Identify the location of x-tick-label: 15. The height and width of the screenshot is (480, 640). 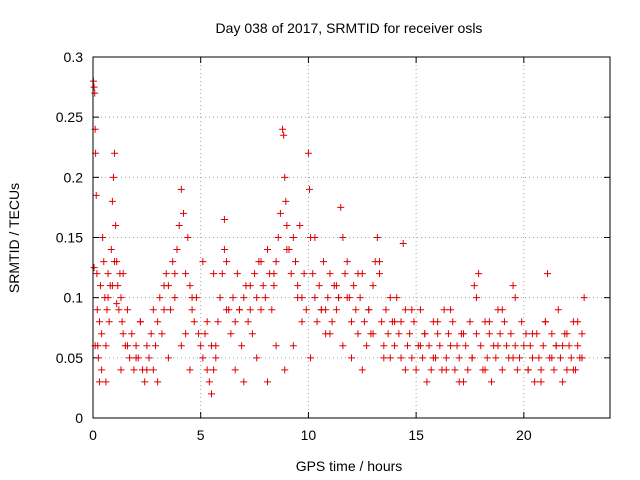
(416, 435).